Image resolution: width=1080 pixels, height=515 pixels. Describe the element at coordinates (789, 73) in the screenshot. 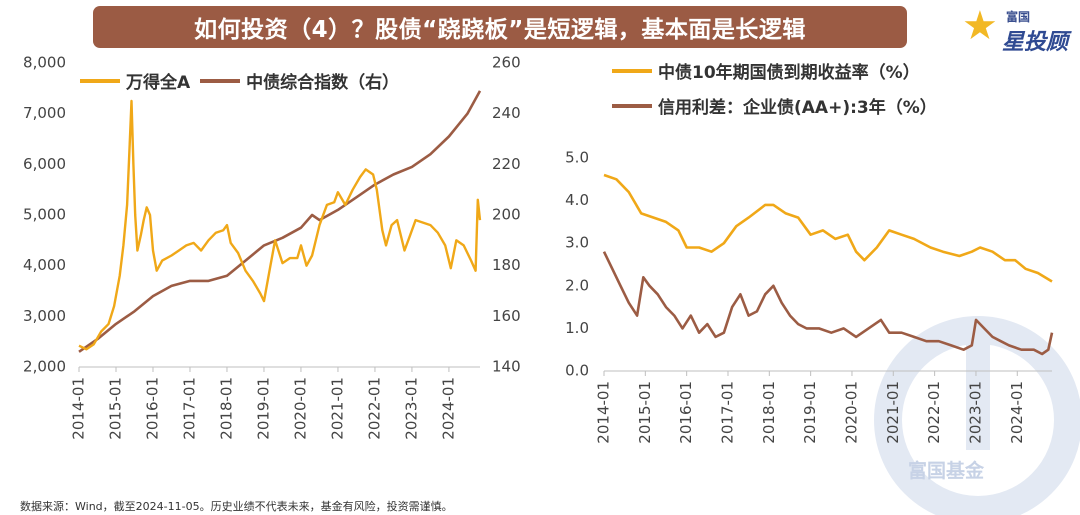

I see `legend-label-yield: 中债10年期国债到期收益率（%）` at that location.